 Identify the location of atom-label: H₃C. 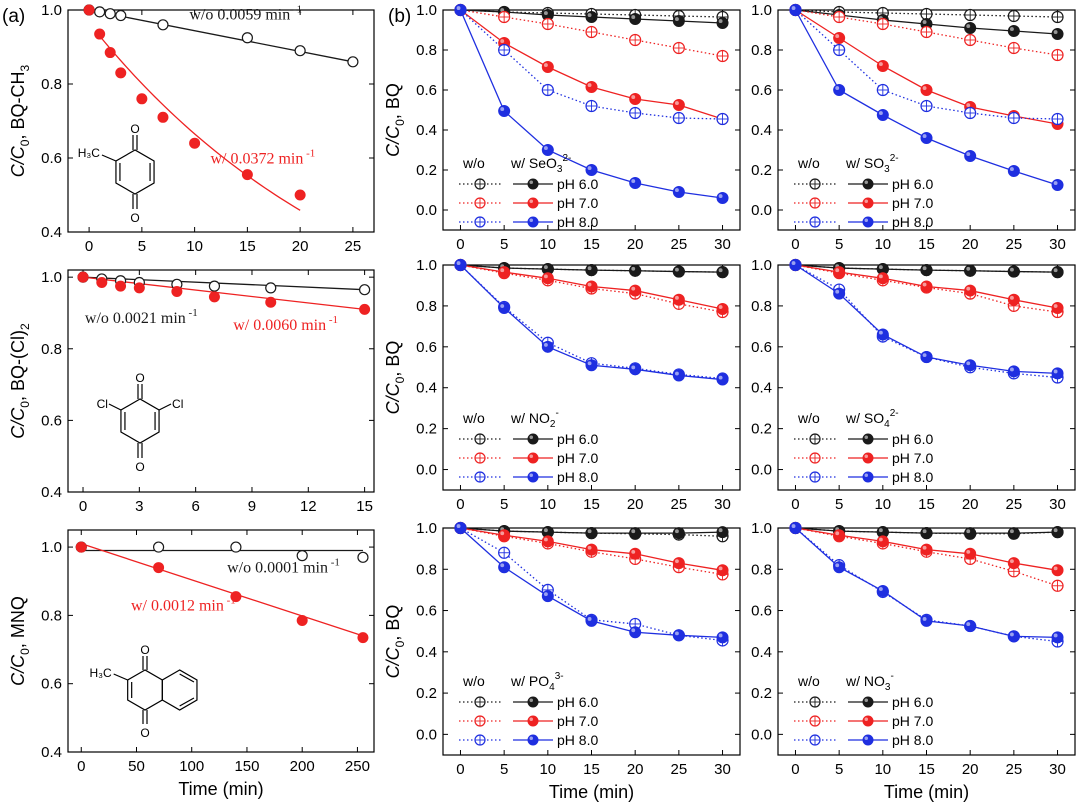
(100, 673).